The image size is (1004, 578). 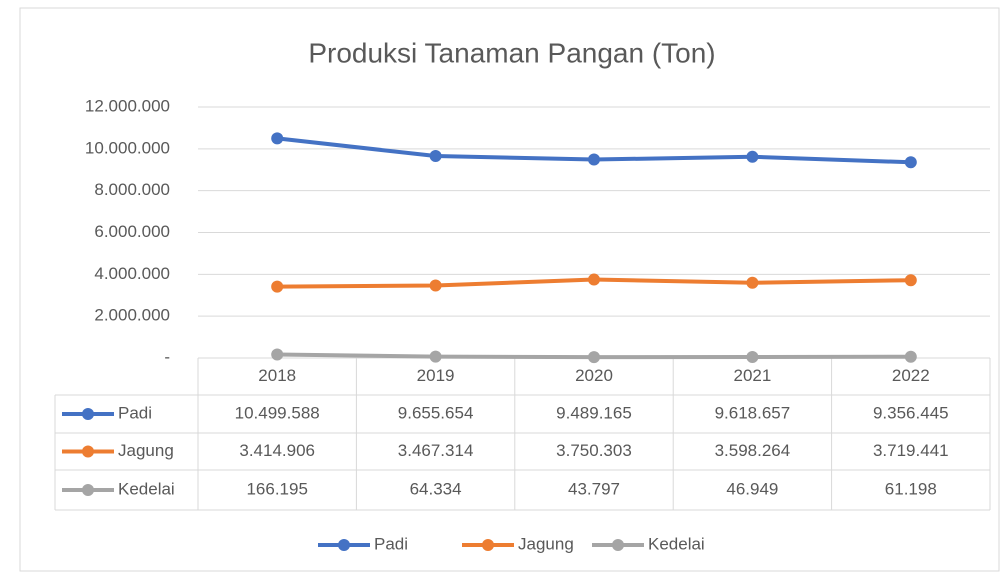 What do you see at coordinates (132, 273) in the screenshot?
I see `y-tick-label: 4.000.000` at bounding box center [132, 273].